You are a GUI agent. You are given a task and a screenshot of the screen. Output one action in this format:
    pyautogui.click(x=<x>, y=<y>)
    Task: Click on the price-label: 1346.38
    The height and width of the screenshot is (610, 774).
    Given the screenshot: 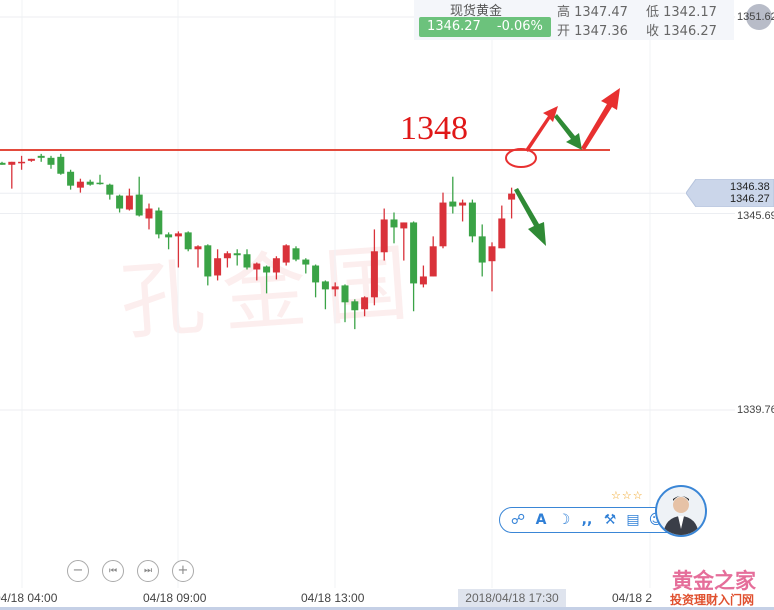 What is the action you would take?
    pyautogui.click(x=750, y=187)
    